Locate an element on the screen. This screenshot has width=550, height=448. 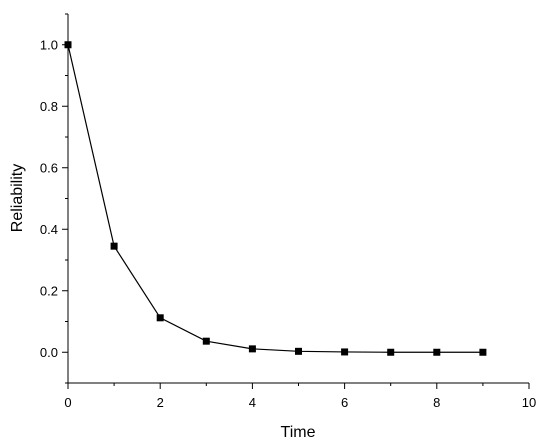
x-tick-label: 10 is located at coordinates (529, 402).